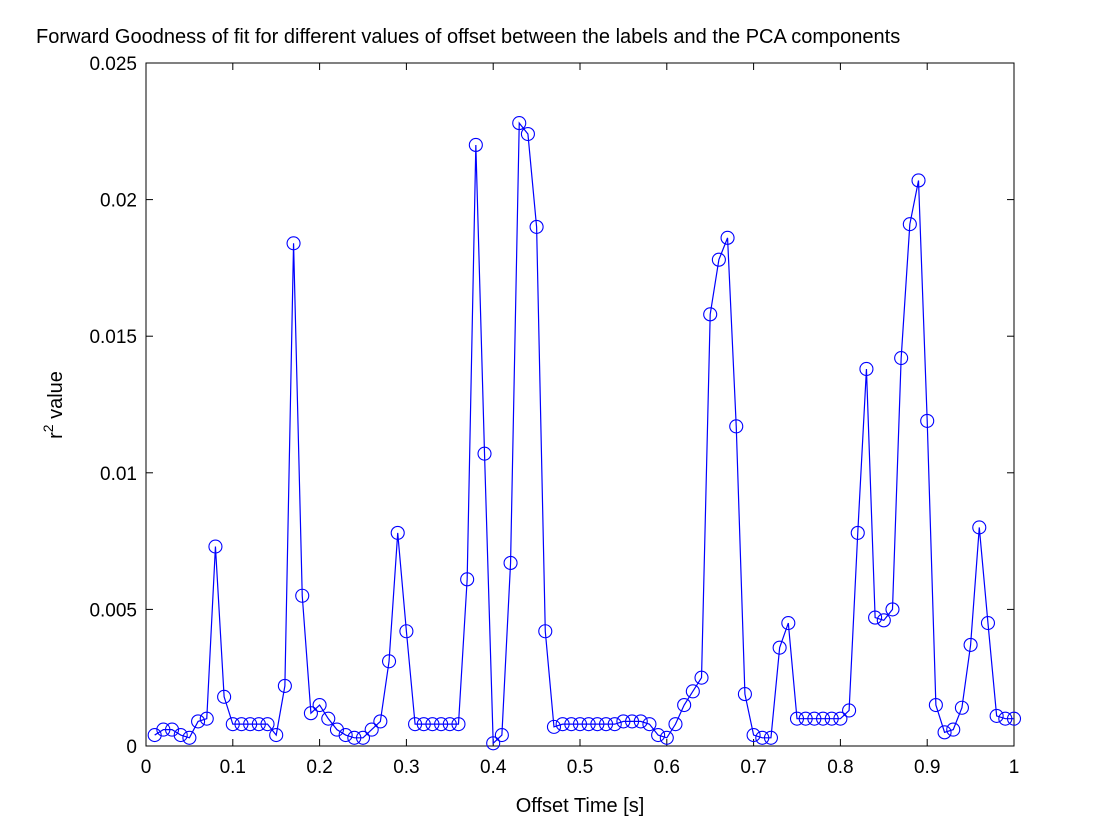 The height and width of the screenshot is (840, 1120). Describe the element at coordinates (406, 767) in the screenshot. I see `x-tick-label: 0.3` at that location.